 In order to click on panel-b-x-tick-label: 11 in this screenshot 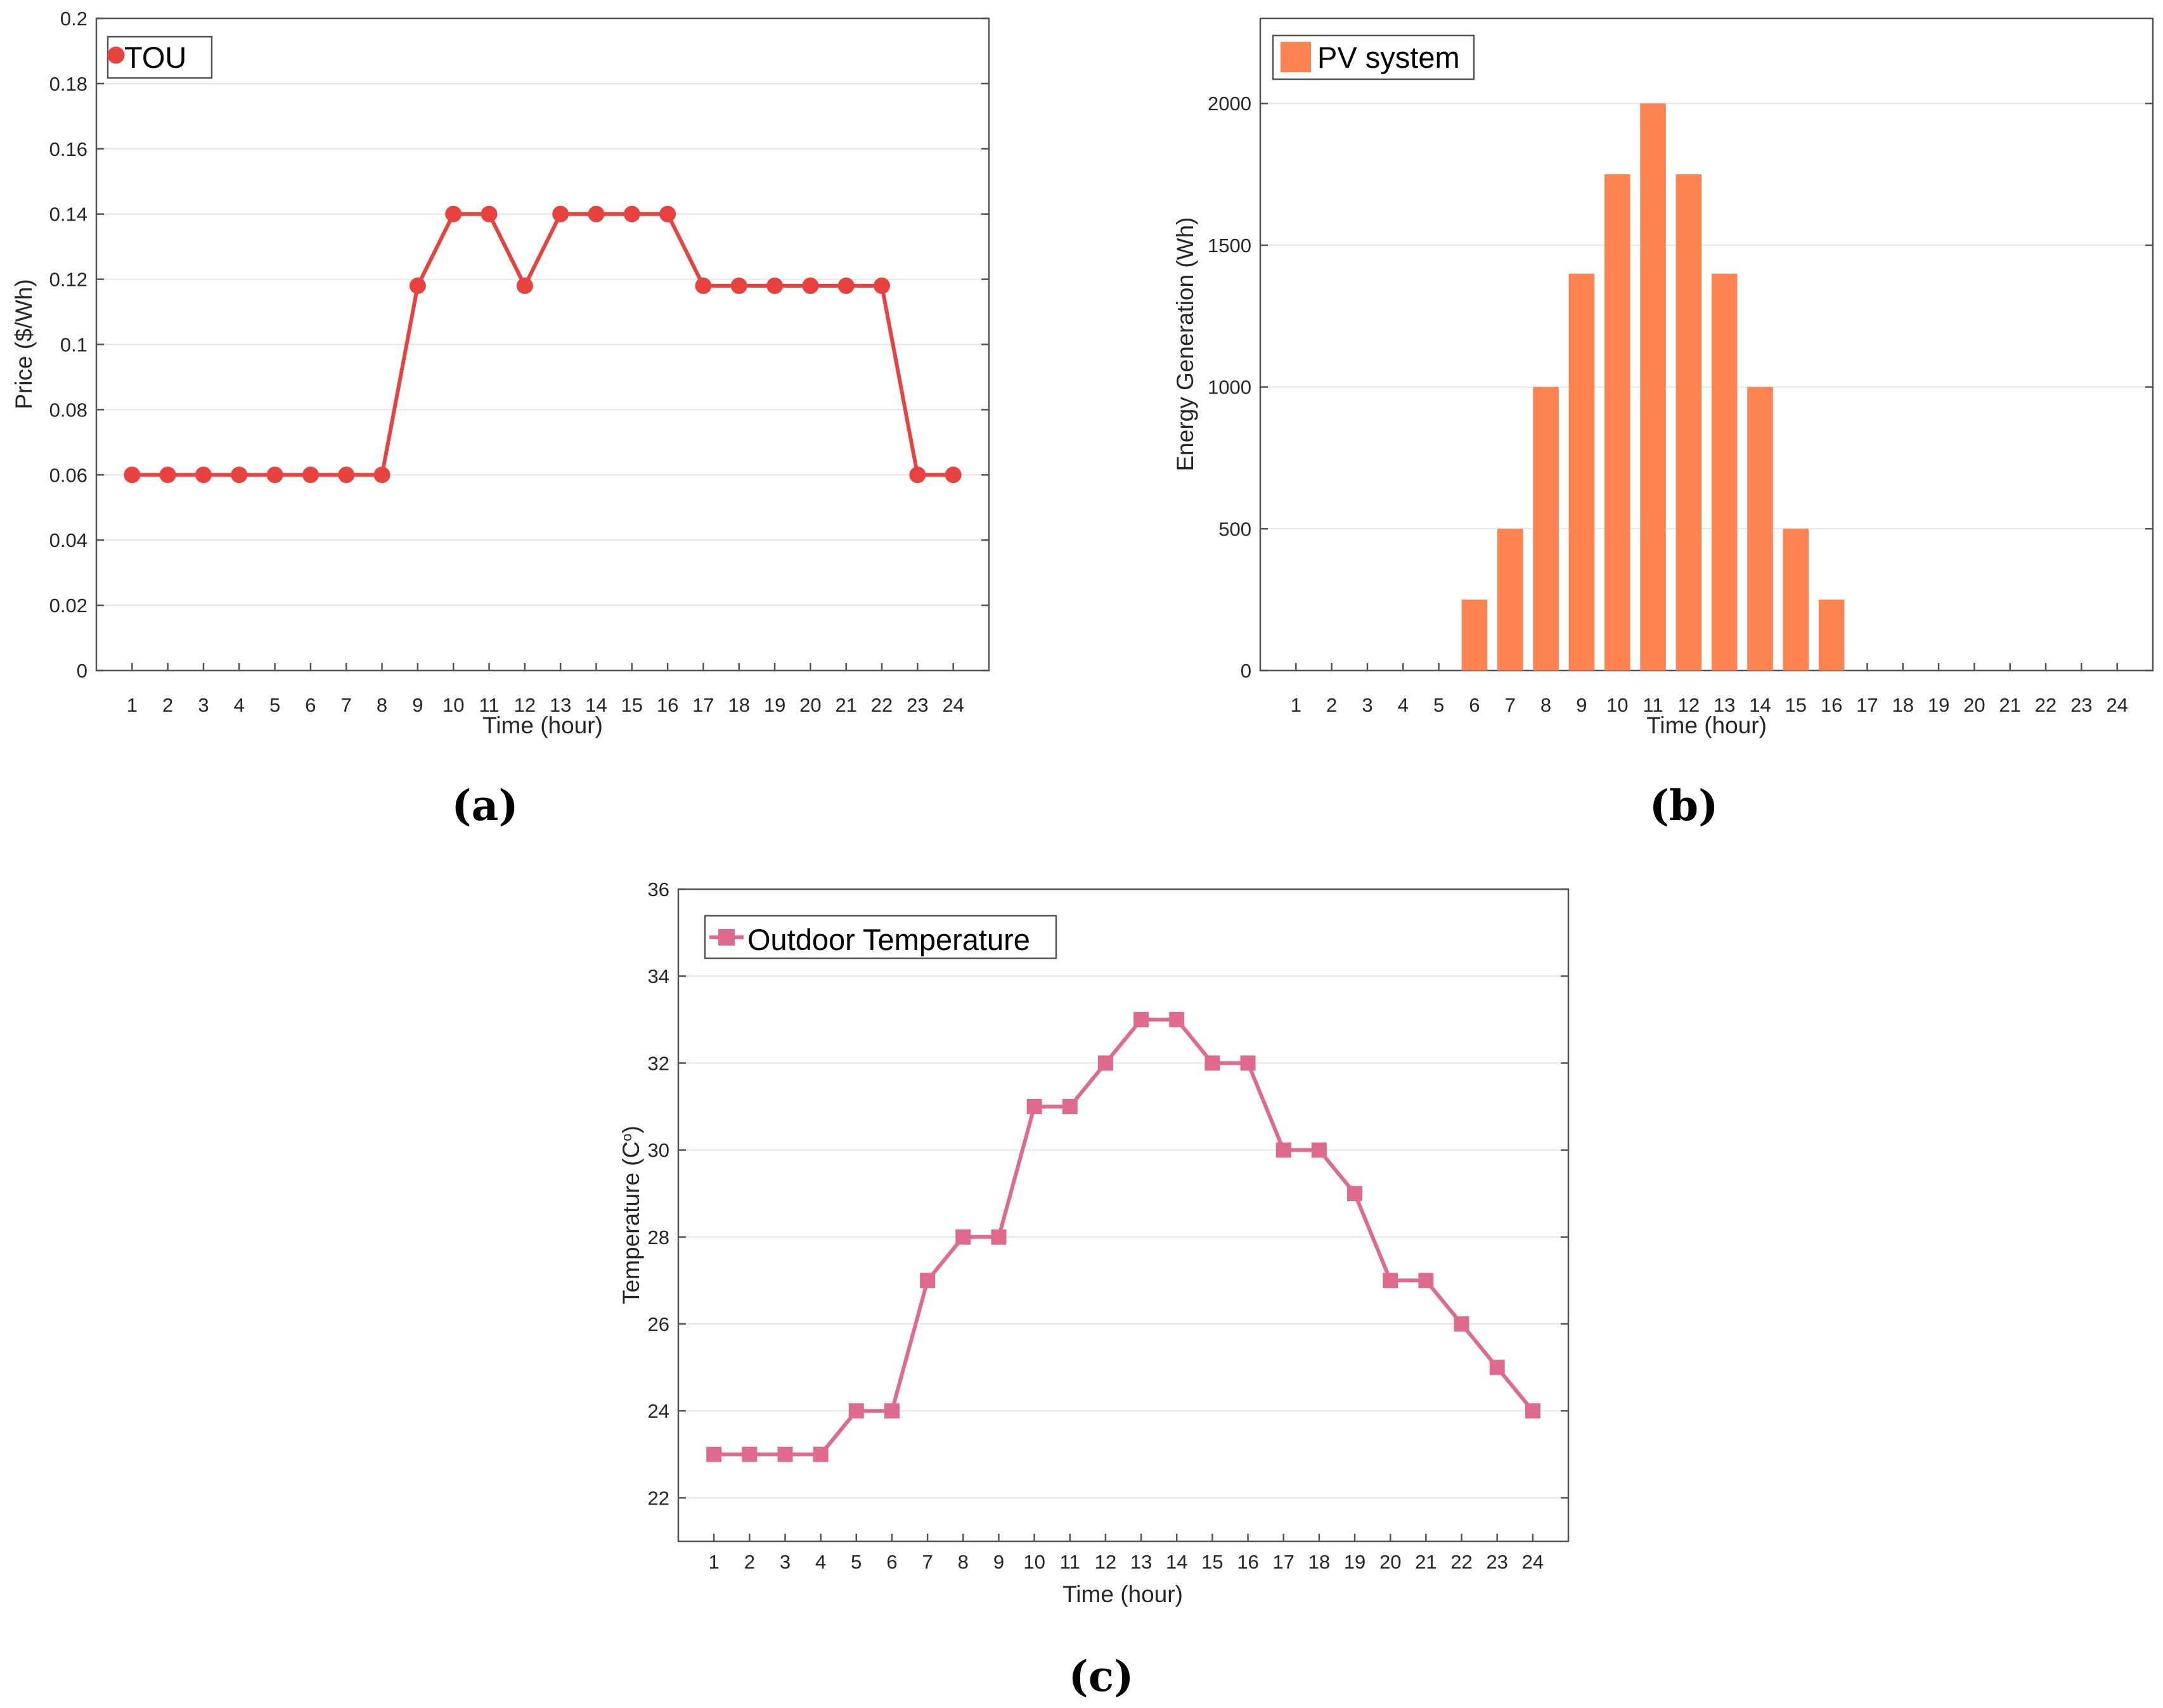, I will do `click(1653, 705)`.